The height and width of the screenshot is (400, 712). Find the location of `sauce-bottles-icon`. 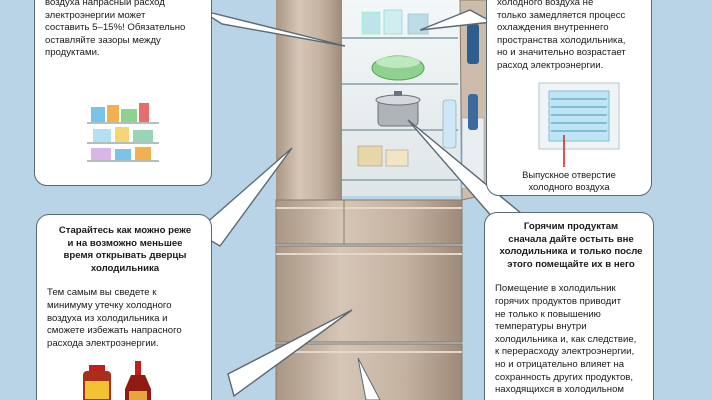

sauce-bottles-icon is located at coordinates (117, 380).